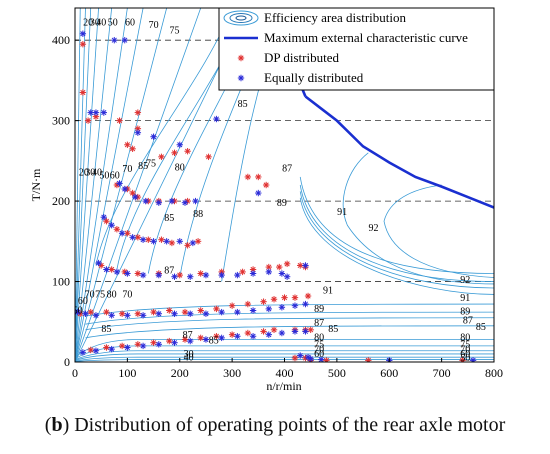  I want to click on contour-label: 88, so click(198, 214).